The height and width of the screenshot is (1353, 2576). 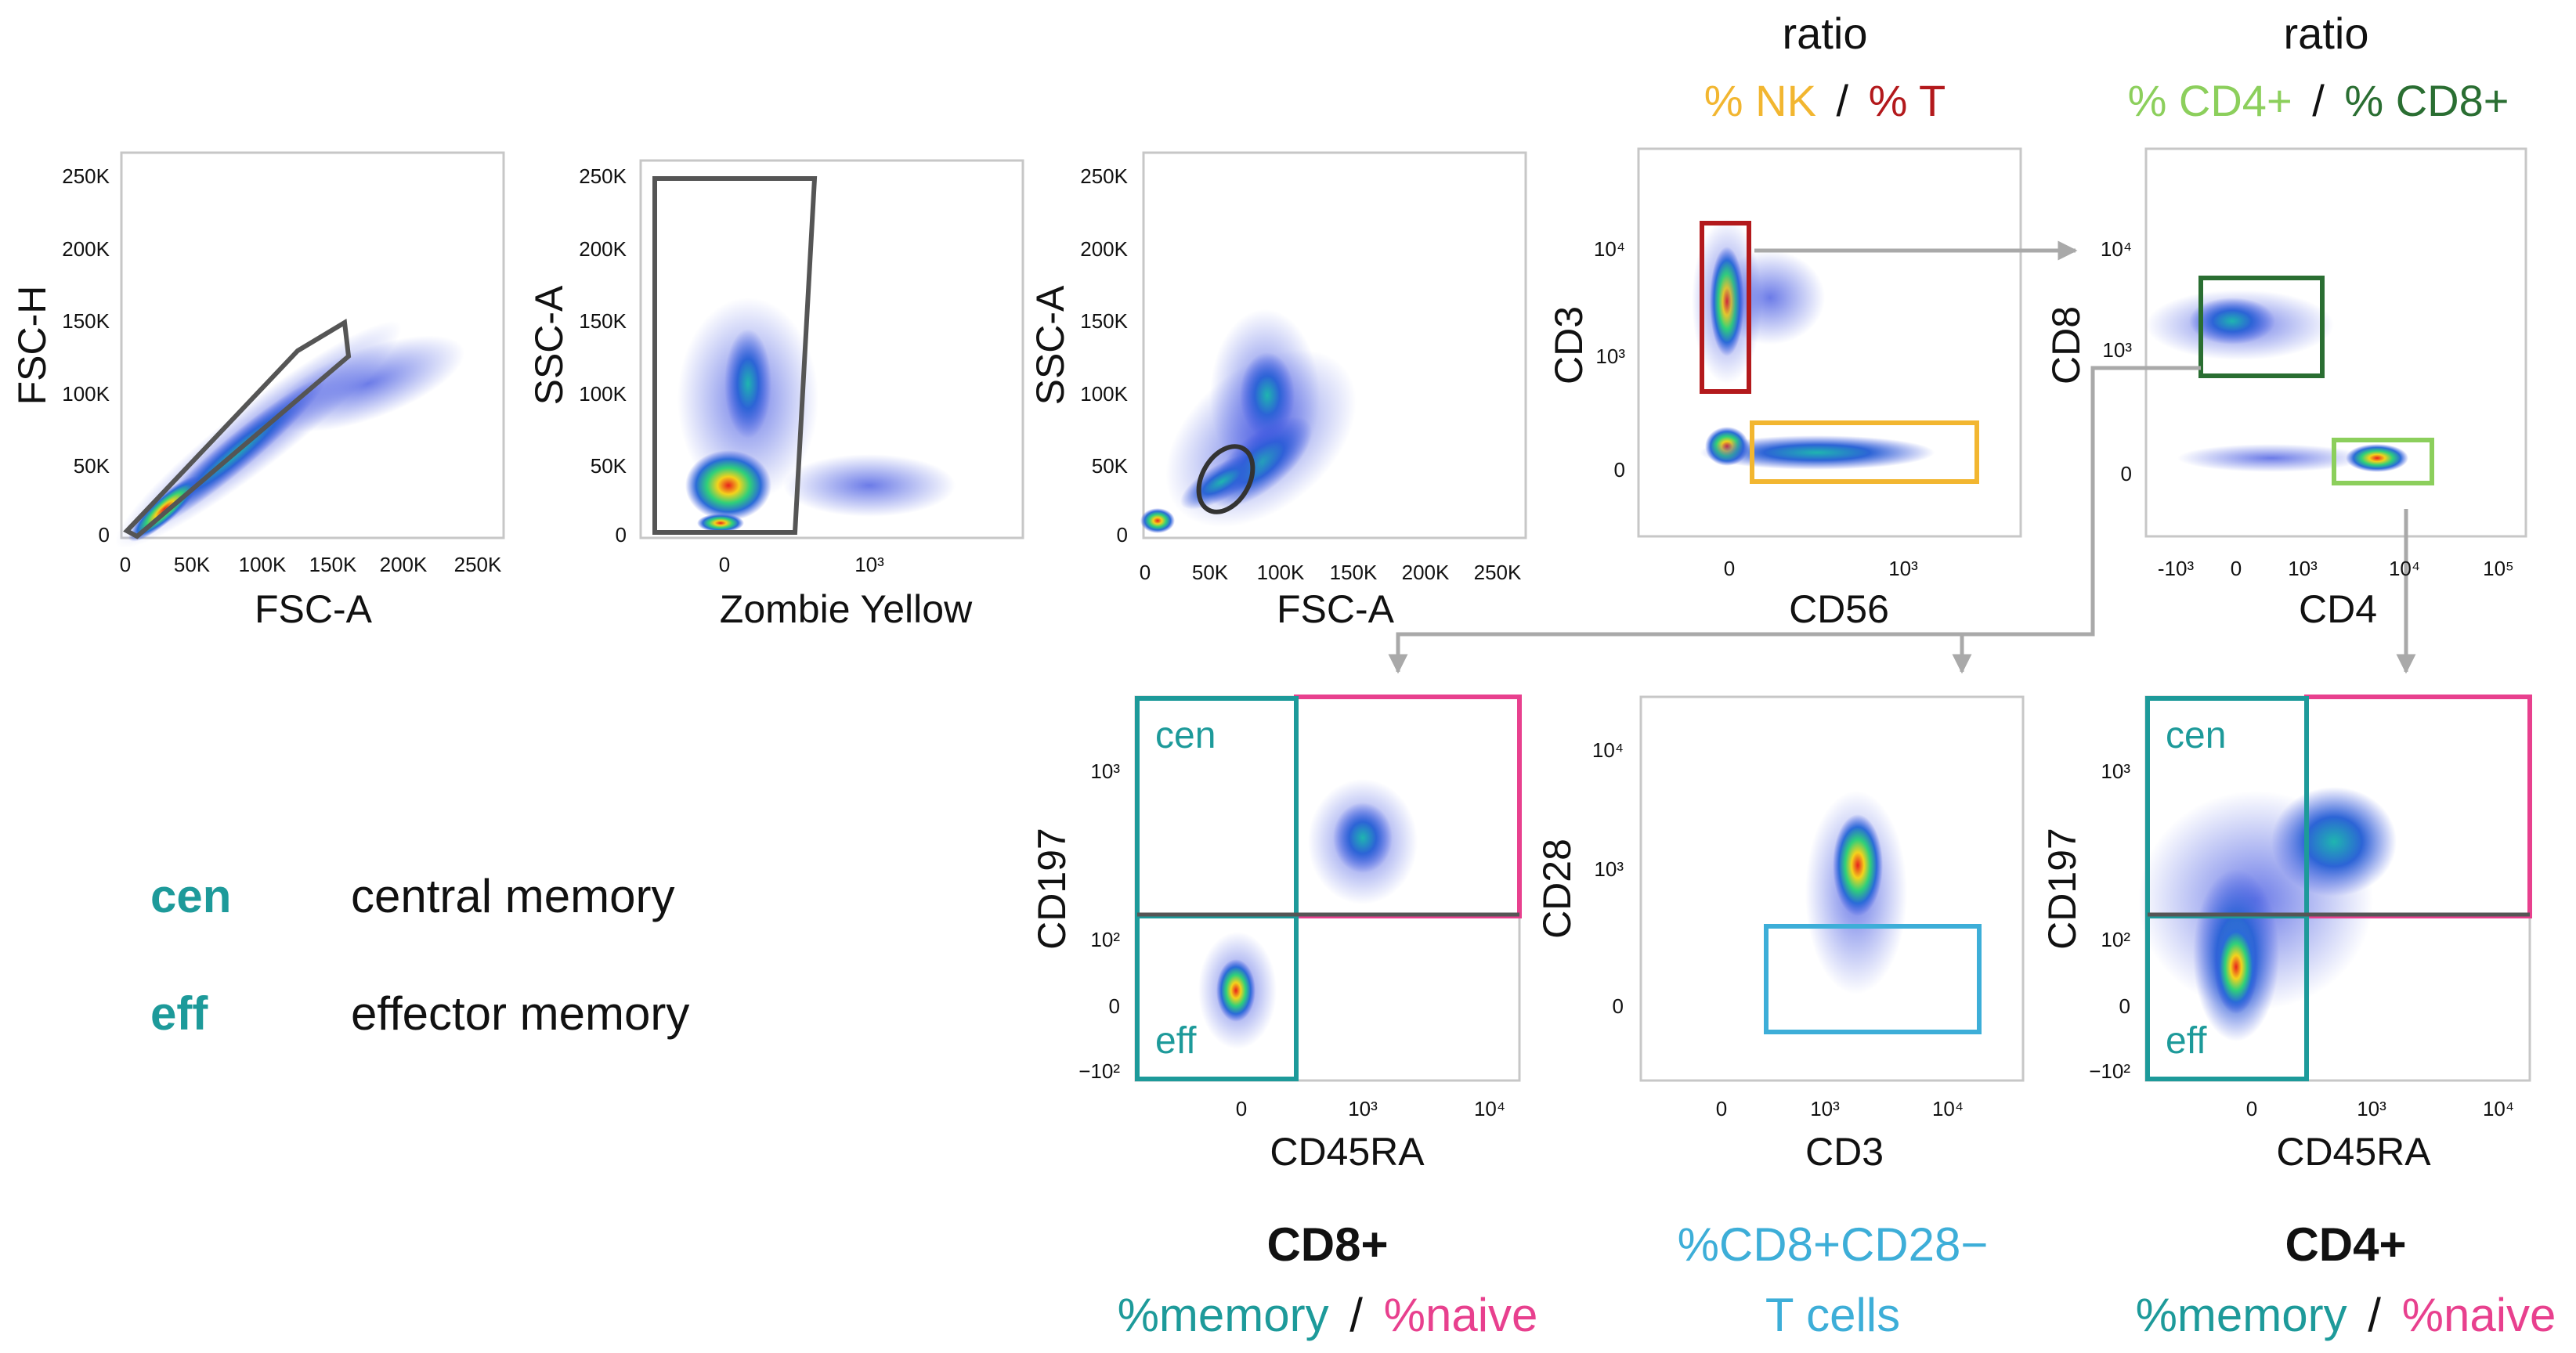 What do you see at coordinates (1176, 1041) in the screenshot?
I see `quadrant-label-eff: eff` at bounding box center [1176, 1041].